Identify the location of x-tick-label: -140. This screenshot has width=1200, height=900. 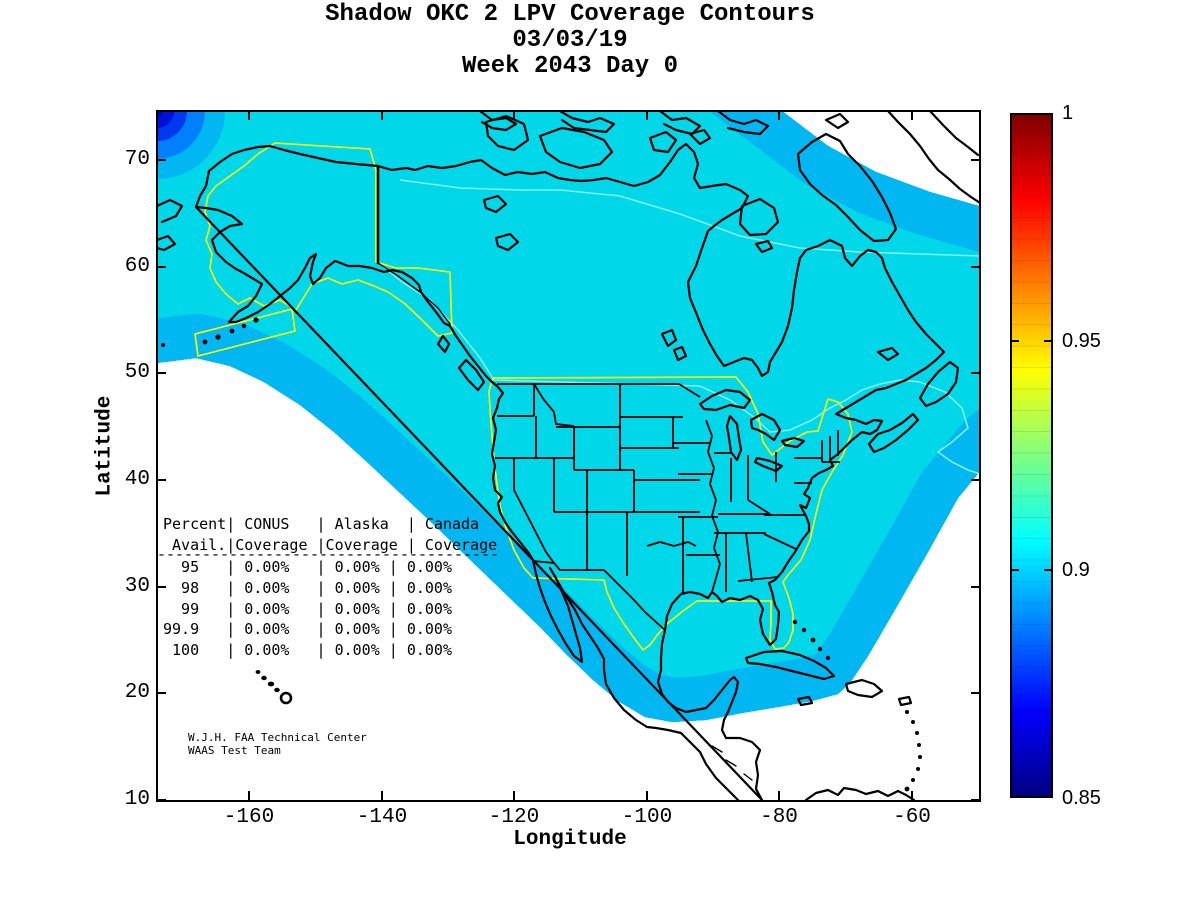
(382, 817).